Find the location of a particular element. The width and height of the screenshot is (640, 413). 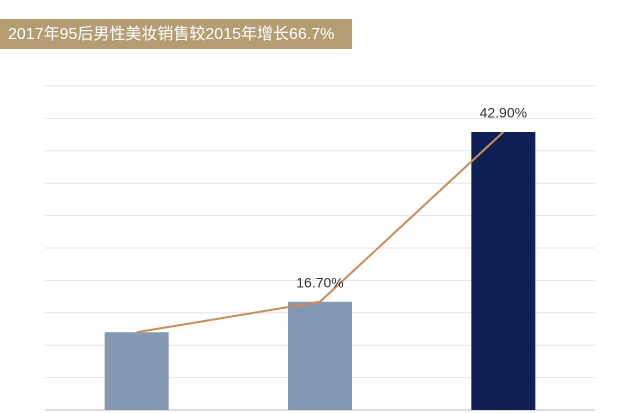

title-banner is located at coordinates (176, 34).